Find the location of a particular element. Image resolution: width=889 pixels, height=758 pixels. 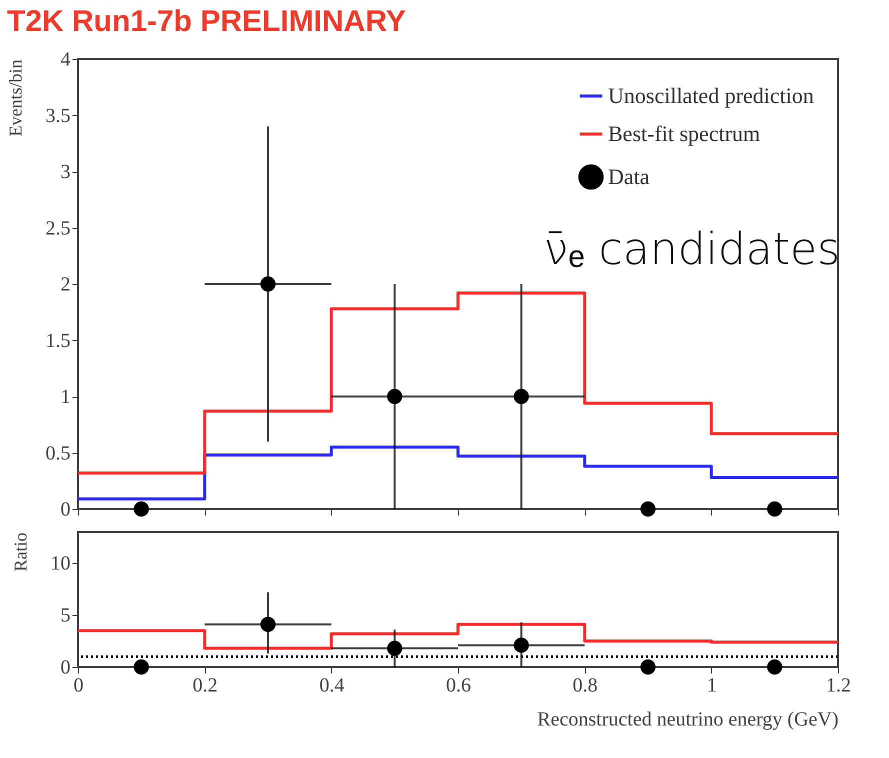

legend-label: Data is located at coordinates (629, 176).